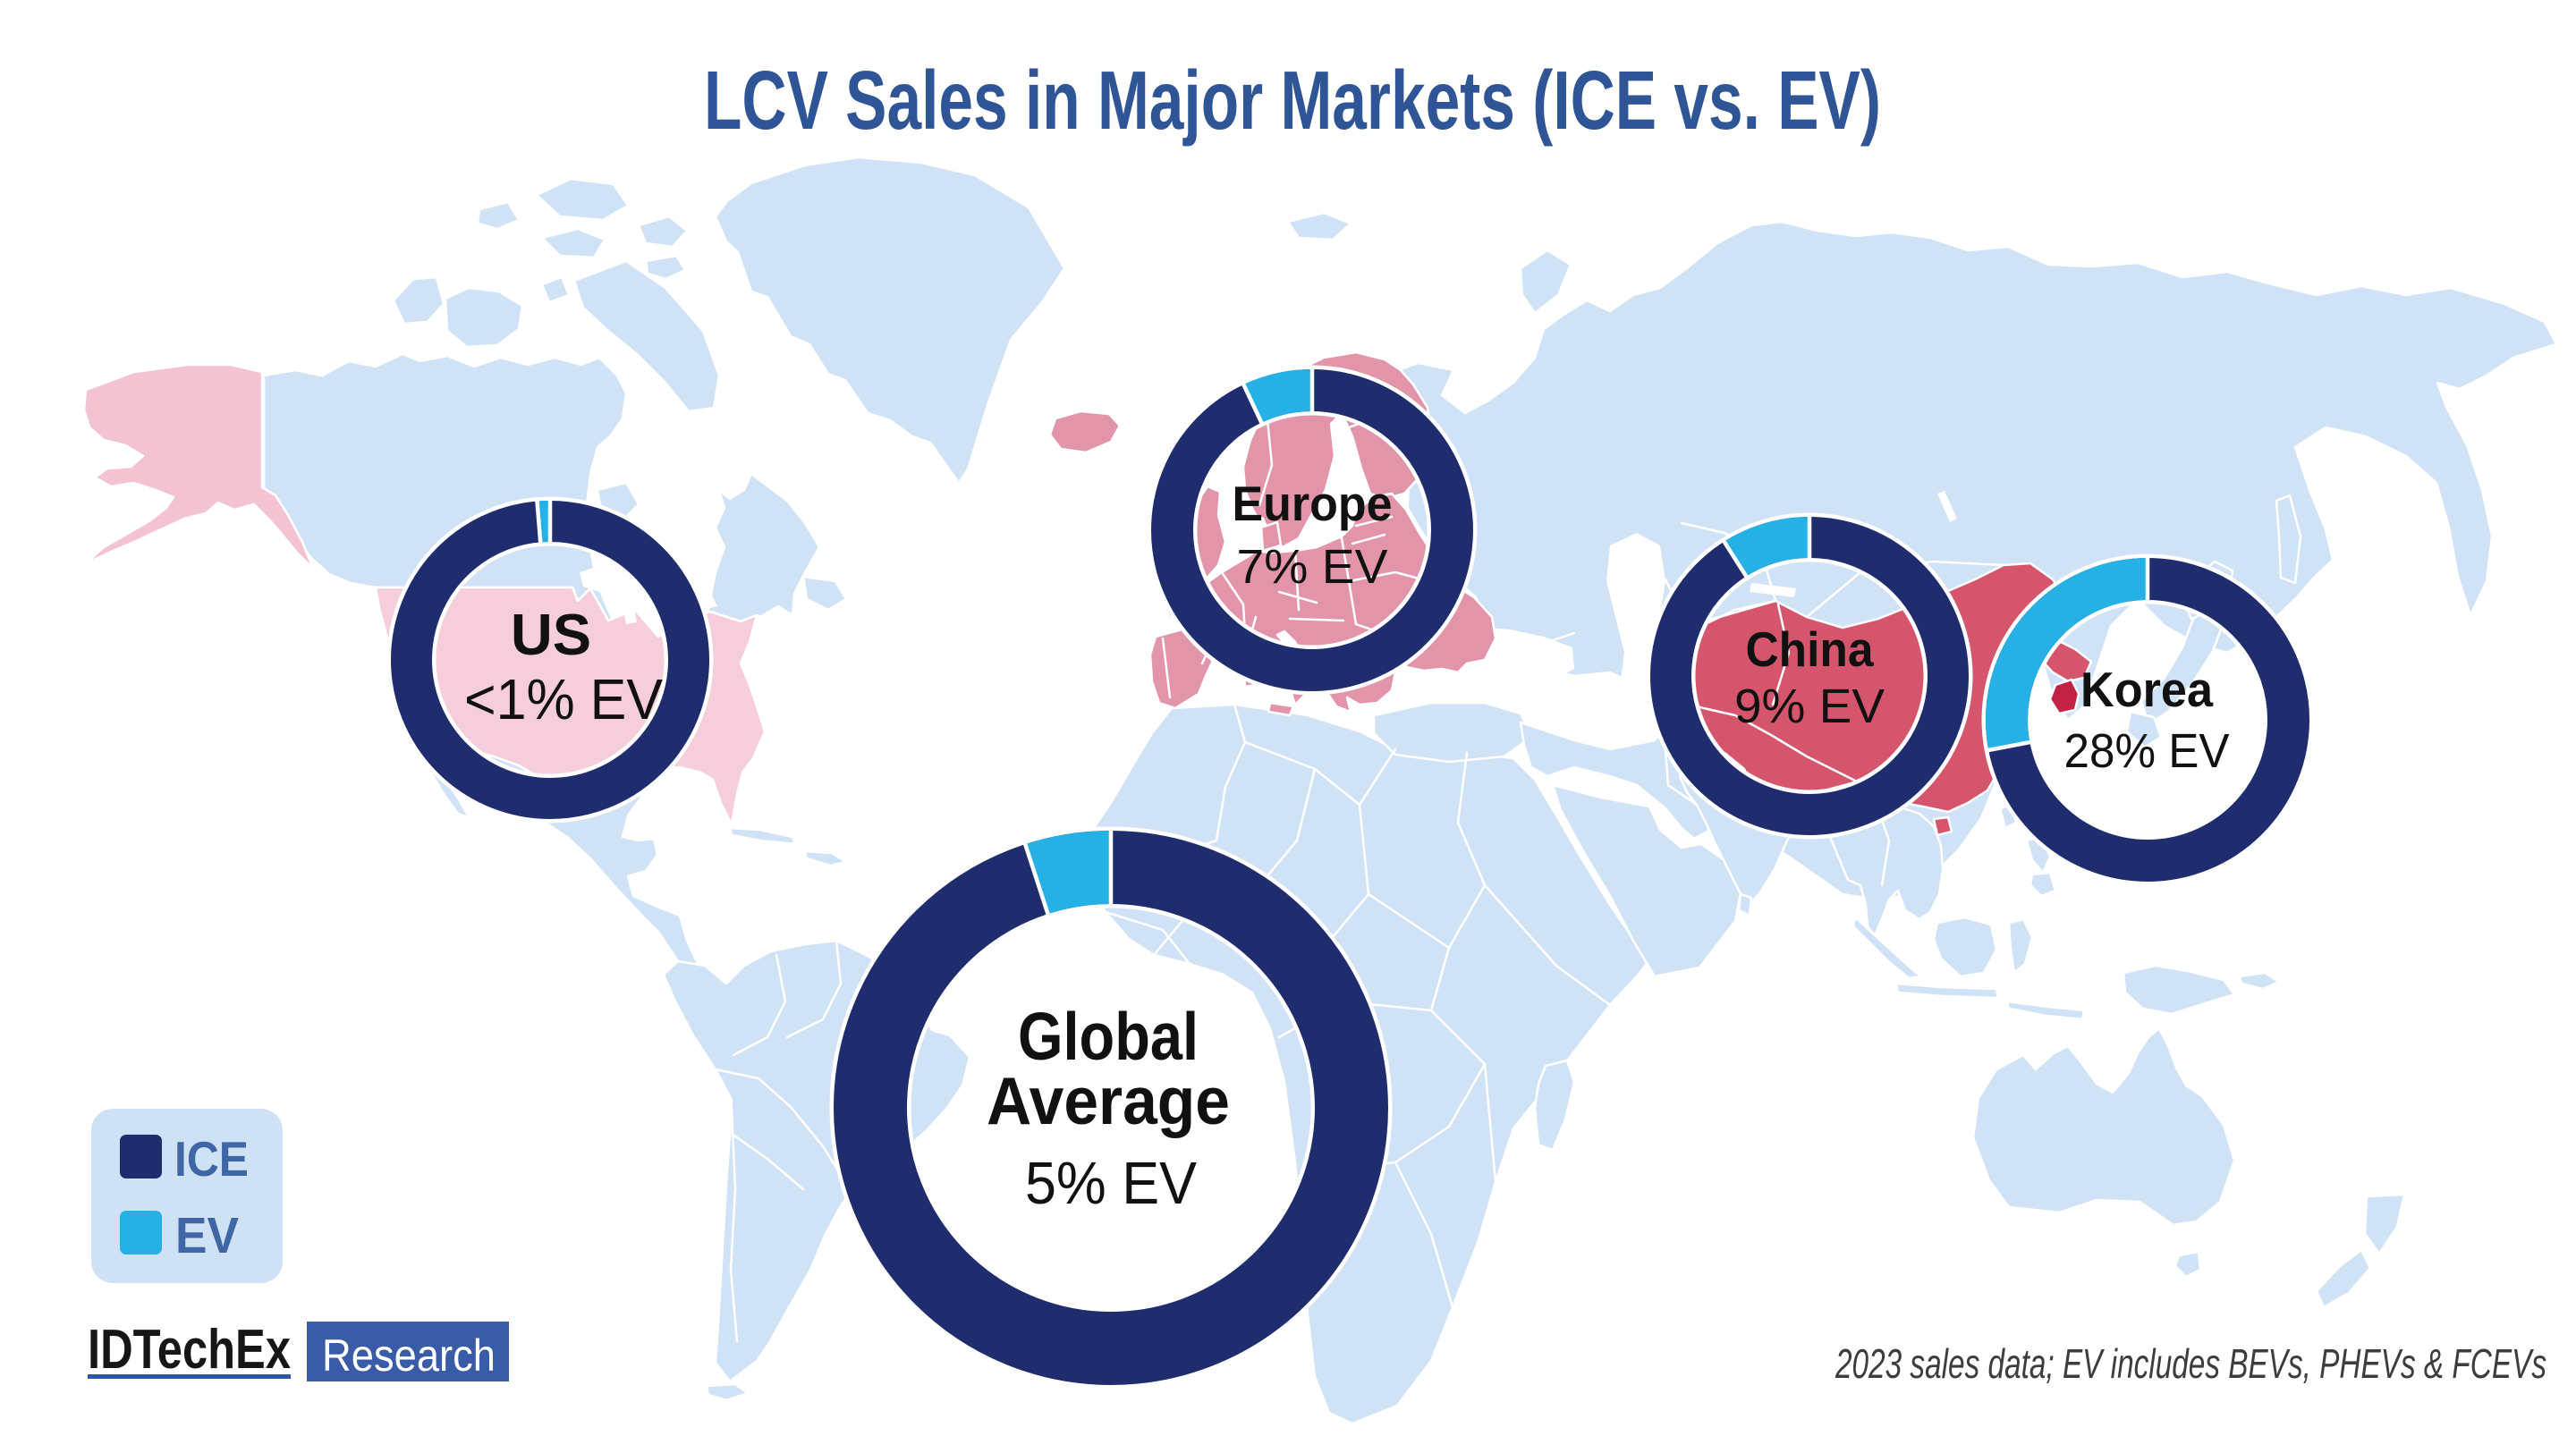  I want to click on svg-text: China, so click(1810, 649).